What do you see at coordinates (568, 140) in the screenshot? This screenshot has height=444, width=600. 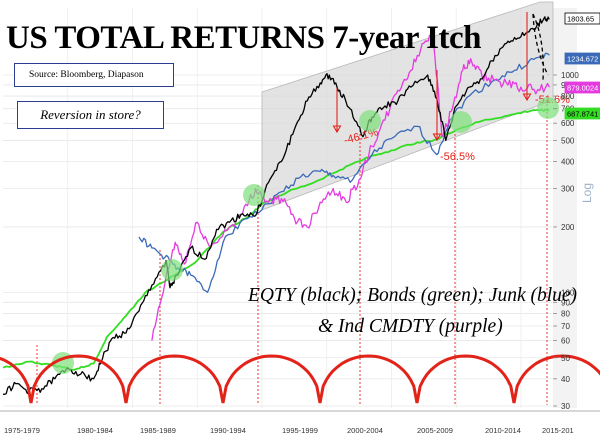 I see `y-tick-label: 500` at bounding box center [568, 140].